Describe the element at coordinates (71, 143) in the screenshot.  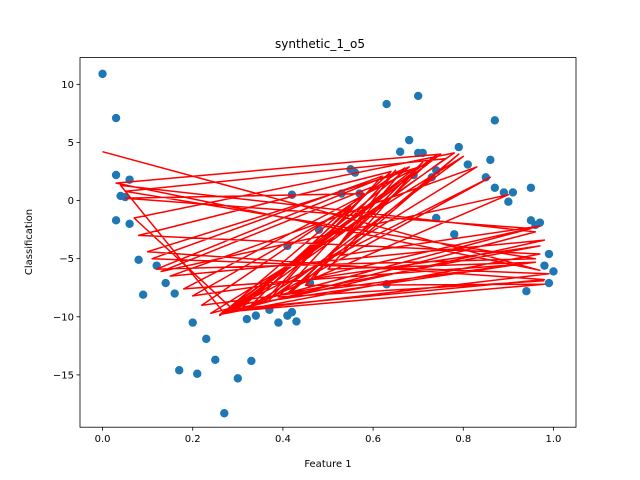
I see `y-tick-label: 5` at that location.